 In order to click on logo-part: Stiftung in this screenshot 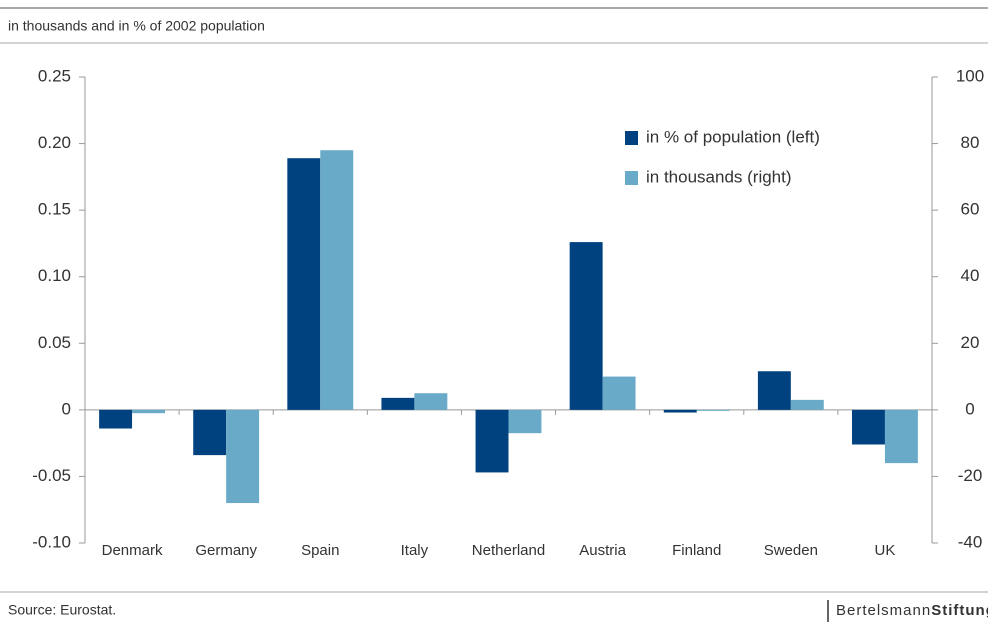, I will do `click(959, 610)`.